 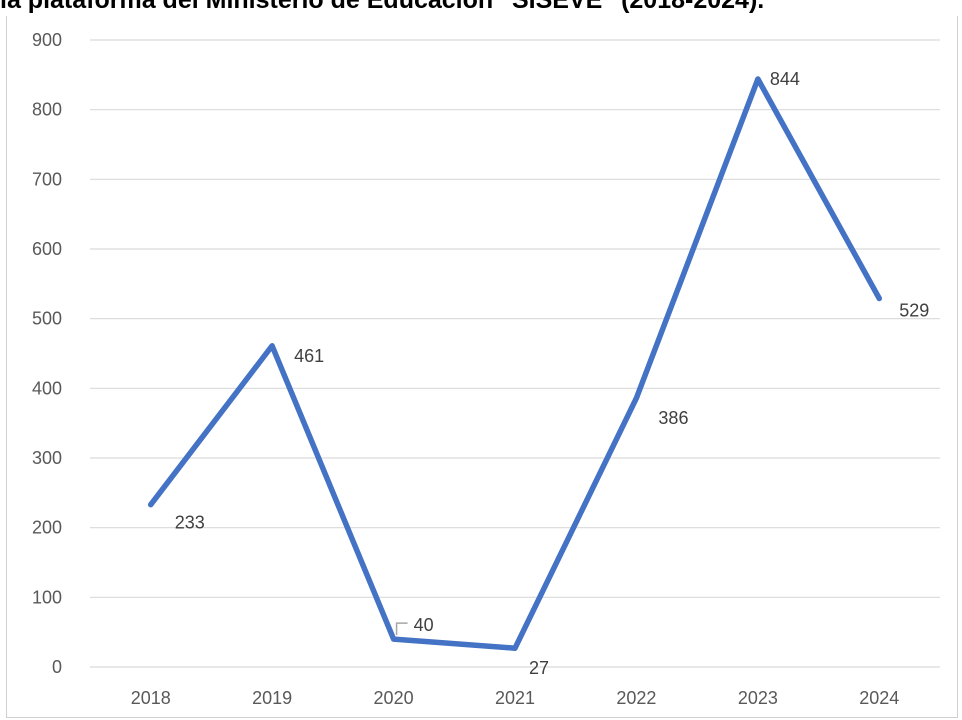 I want to click on y-tick-label: 700, so click(x=47, y=179).